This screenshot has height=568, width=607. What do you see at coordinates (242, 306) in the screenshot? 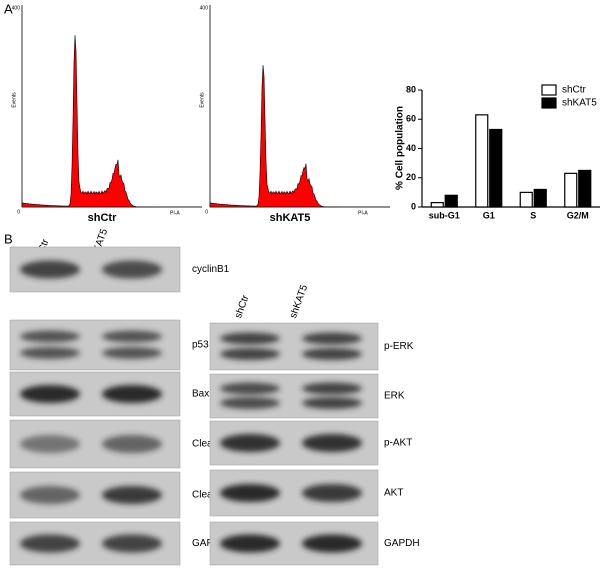
I see `lane-label: shCtr` at bounding box center [242, 306].